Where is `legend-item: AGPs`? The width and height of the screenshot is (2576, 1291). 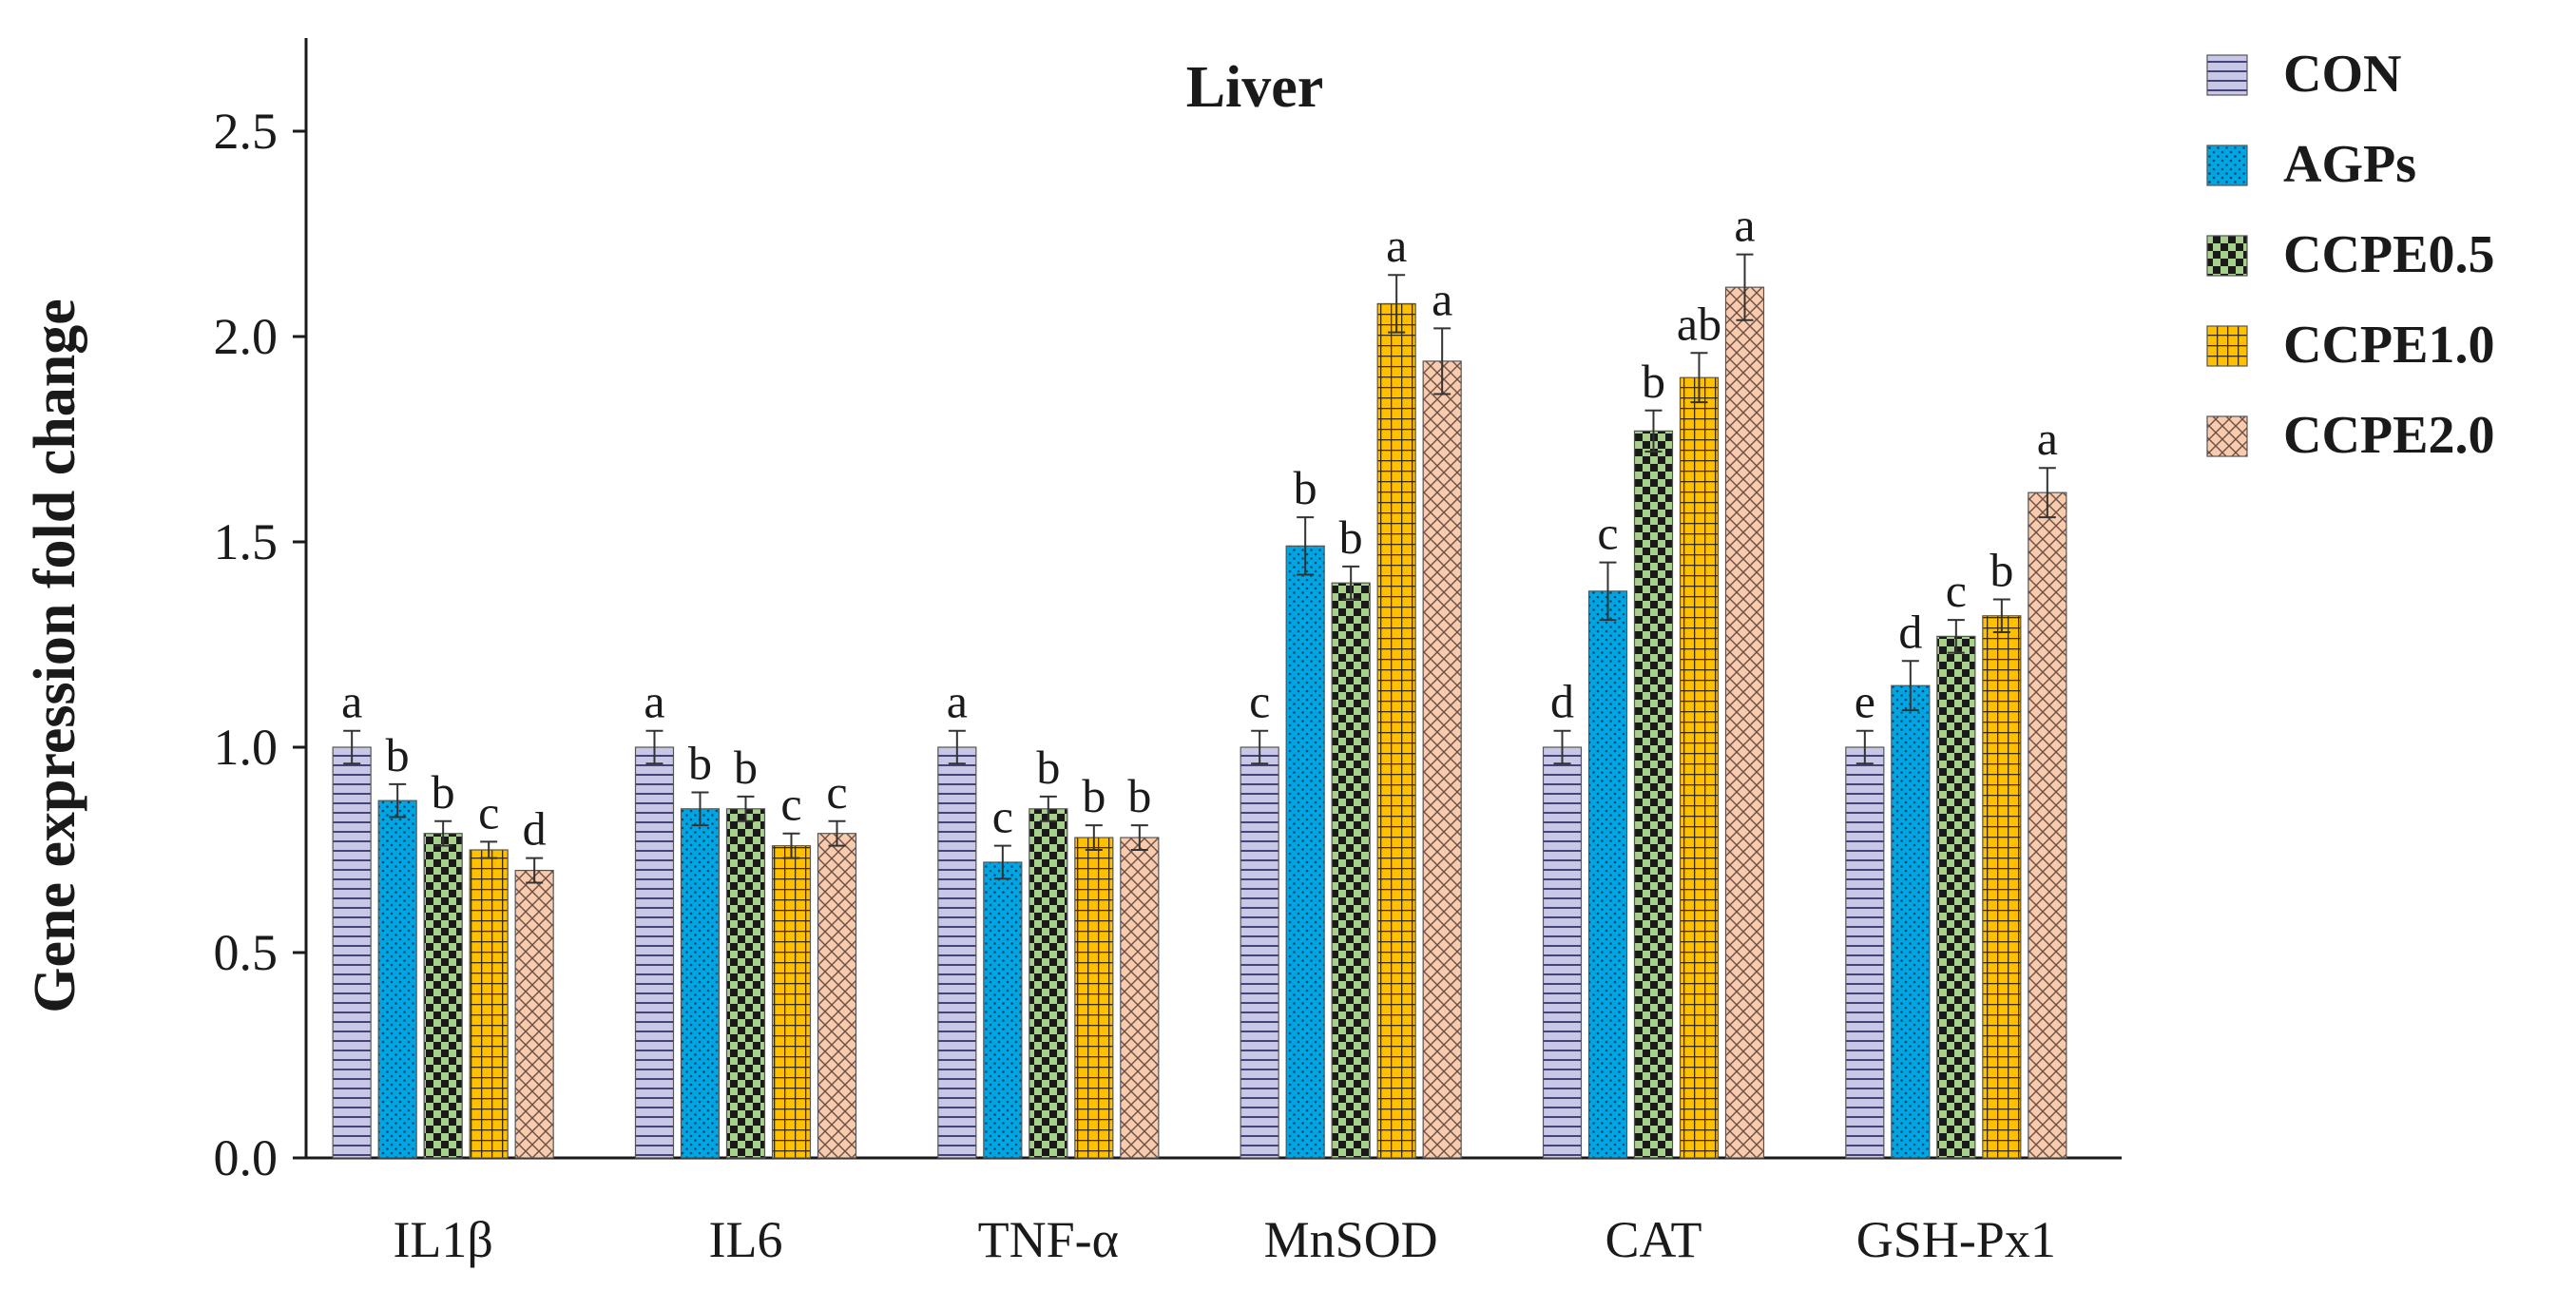
legend-item: AGPs is located at coordinates (2311, 164).